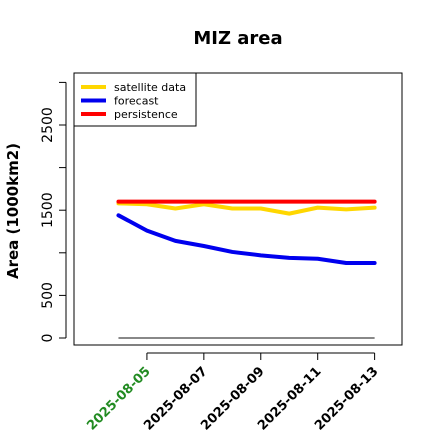  I want to click on y-tick-label: 2500, so click(48, 125).